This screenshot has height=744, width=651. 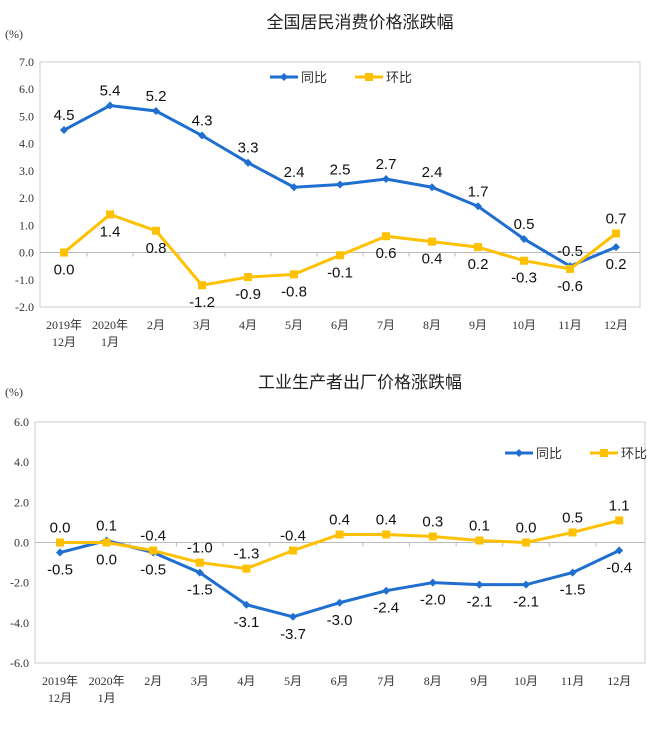 I want to click on x-tick-label: 4月, so click(x=246, y=681).